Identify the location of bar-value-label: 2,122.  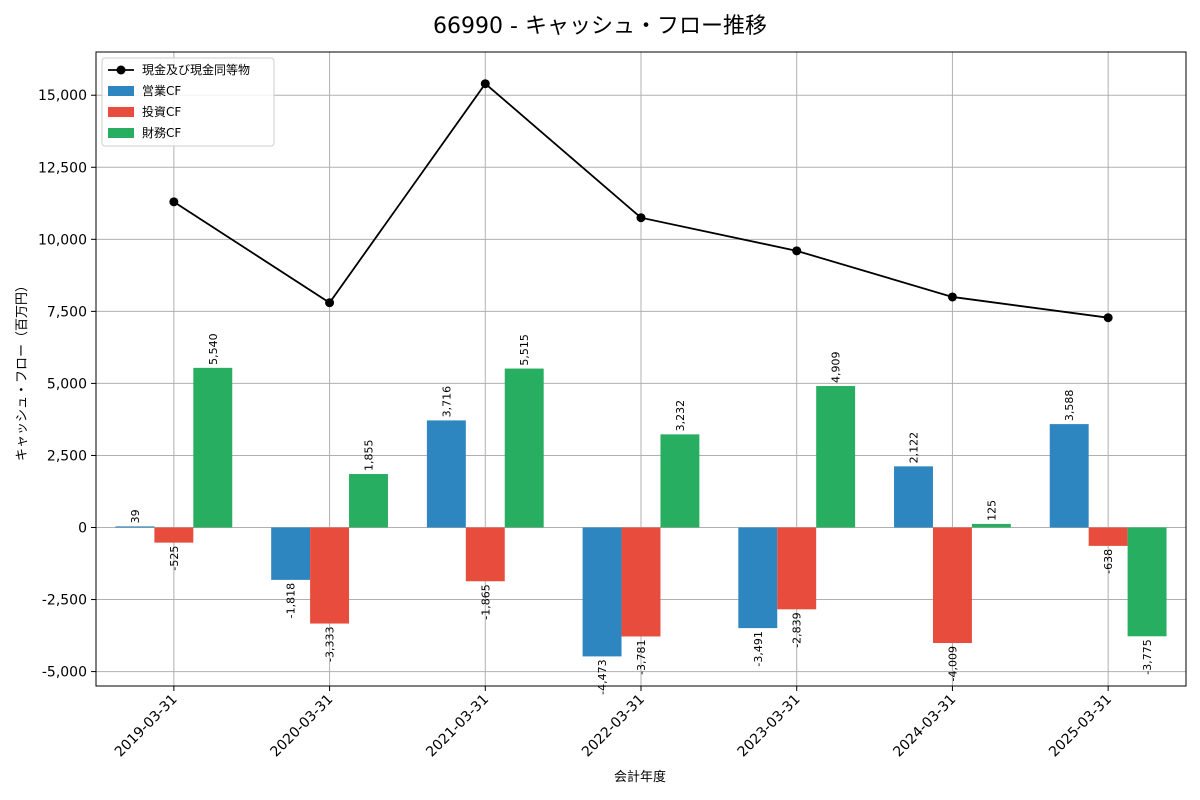
(914, 448).